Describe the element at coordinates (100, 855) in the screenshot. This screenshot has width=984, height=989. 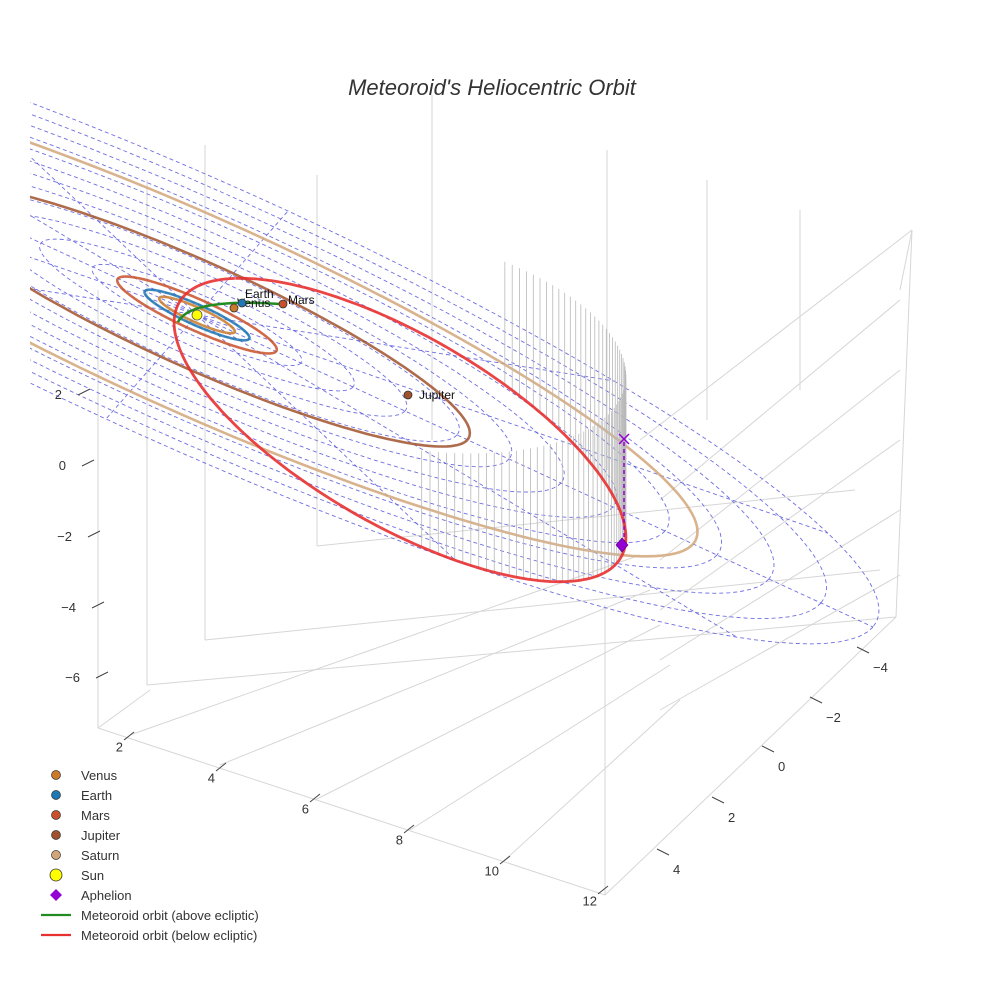
I see `legend-label: Saturn` at that location.